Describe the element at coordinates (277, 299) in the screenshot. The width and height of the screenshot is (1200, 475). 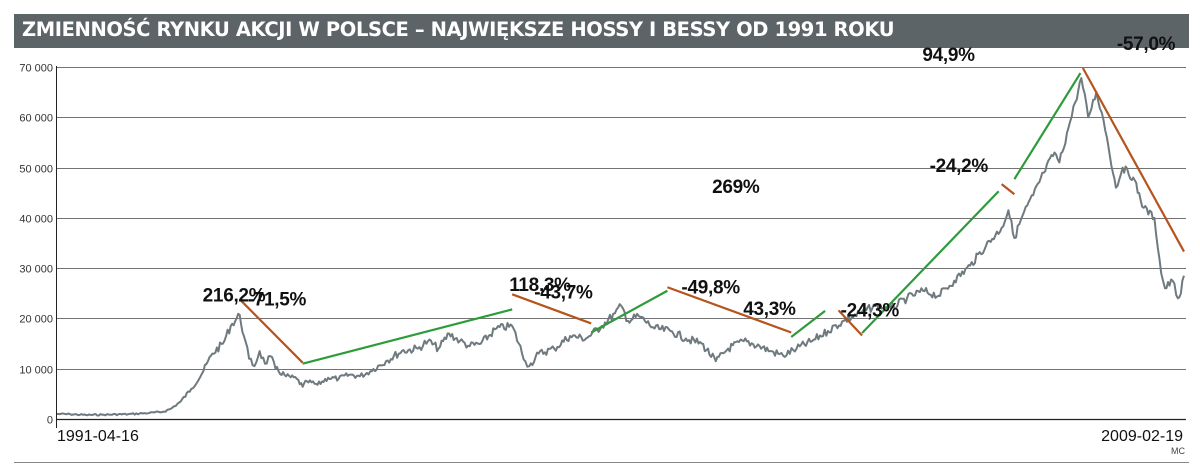
I see `annotation-label: -71,5%` at that location.